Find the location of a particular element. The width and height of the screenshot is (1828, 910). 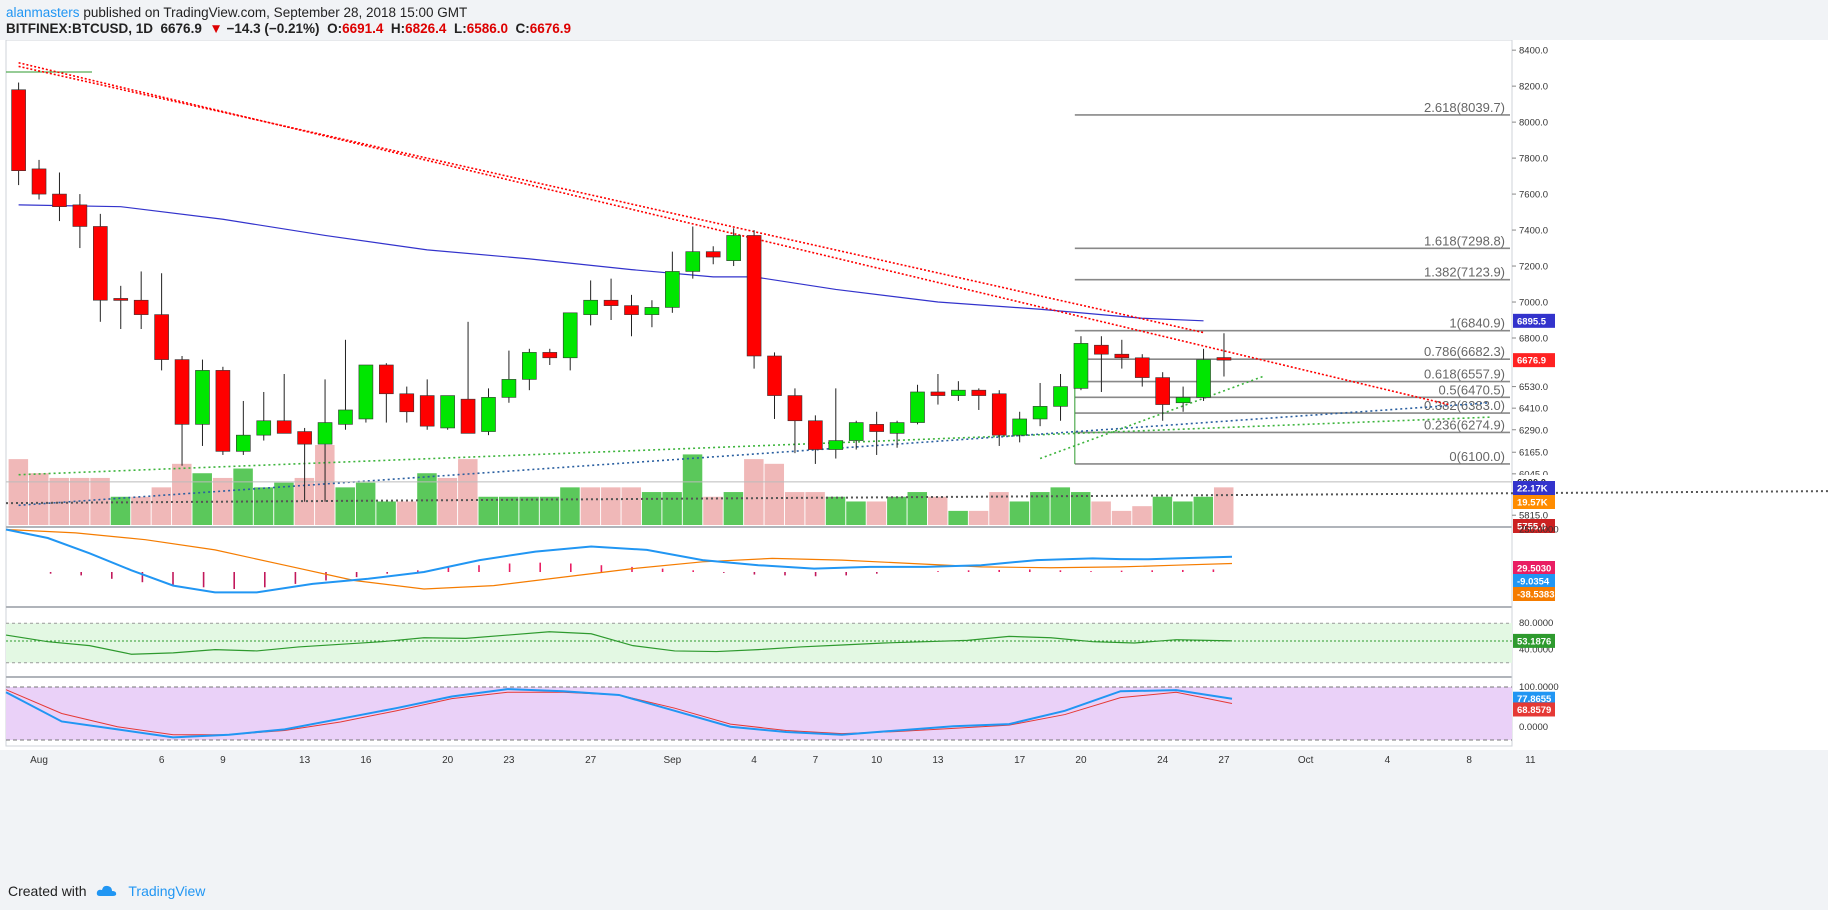

footer: Created with TradingView is located at coordinates (106, 891).